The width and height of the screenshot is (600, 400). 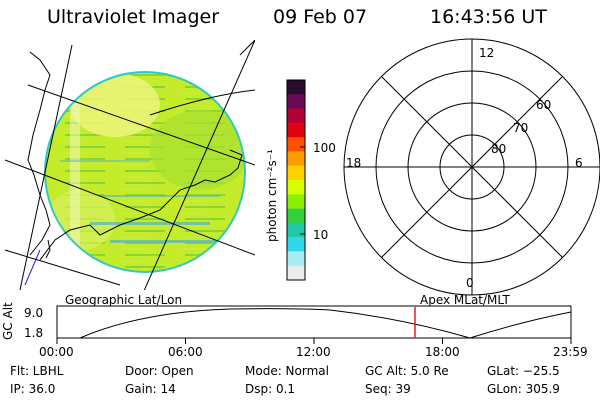 What do you see at coordinates (133, 17) in the screenshot?
I see `instrument-title: Ultraviolet Imager` at bounding box center [133, 17].